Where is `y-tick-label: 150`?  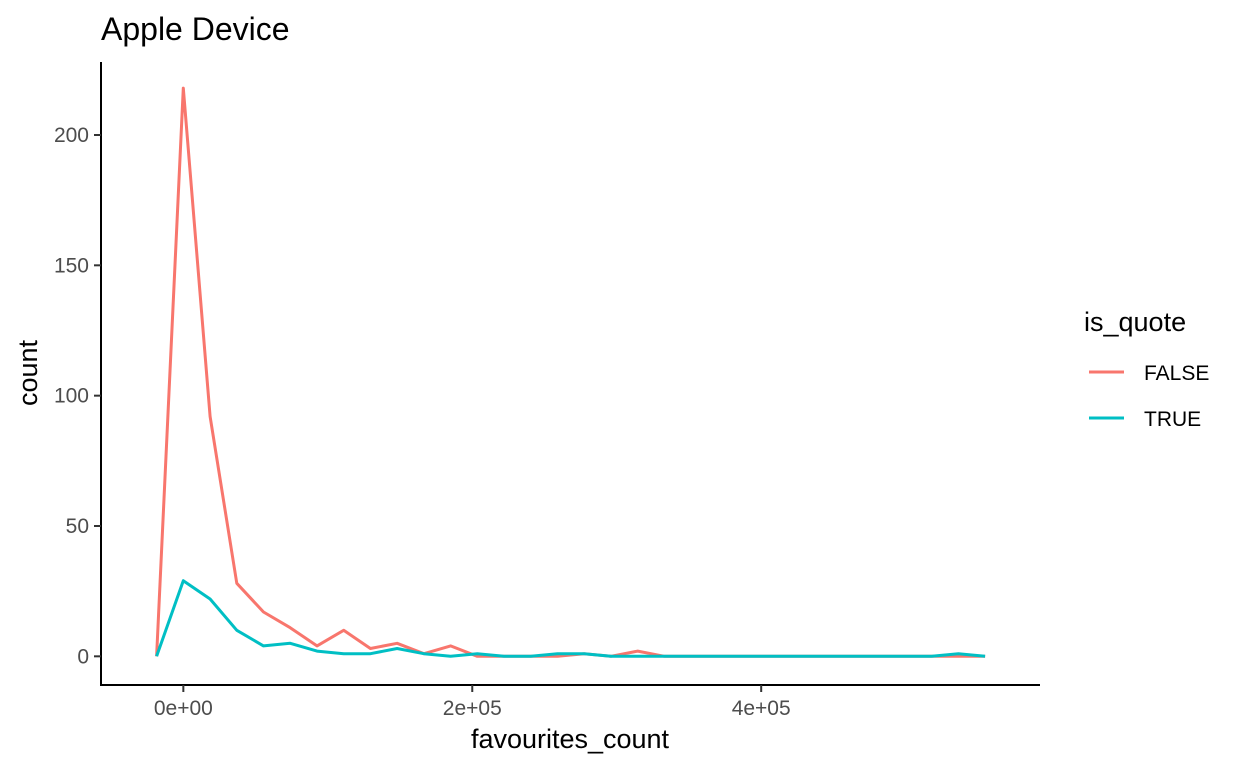 y-tick-label: 150 is located at coordinates (71, 265).